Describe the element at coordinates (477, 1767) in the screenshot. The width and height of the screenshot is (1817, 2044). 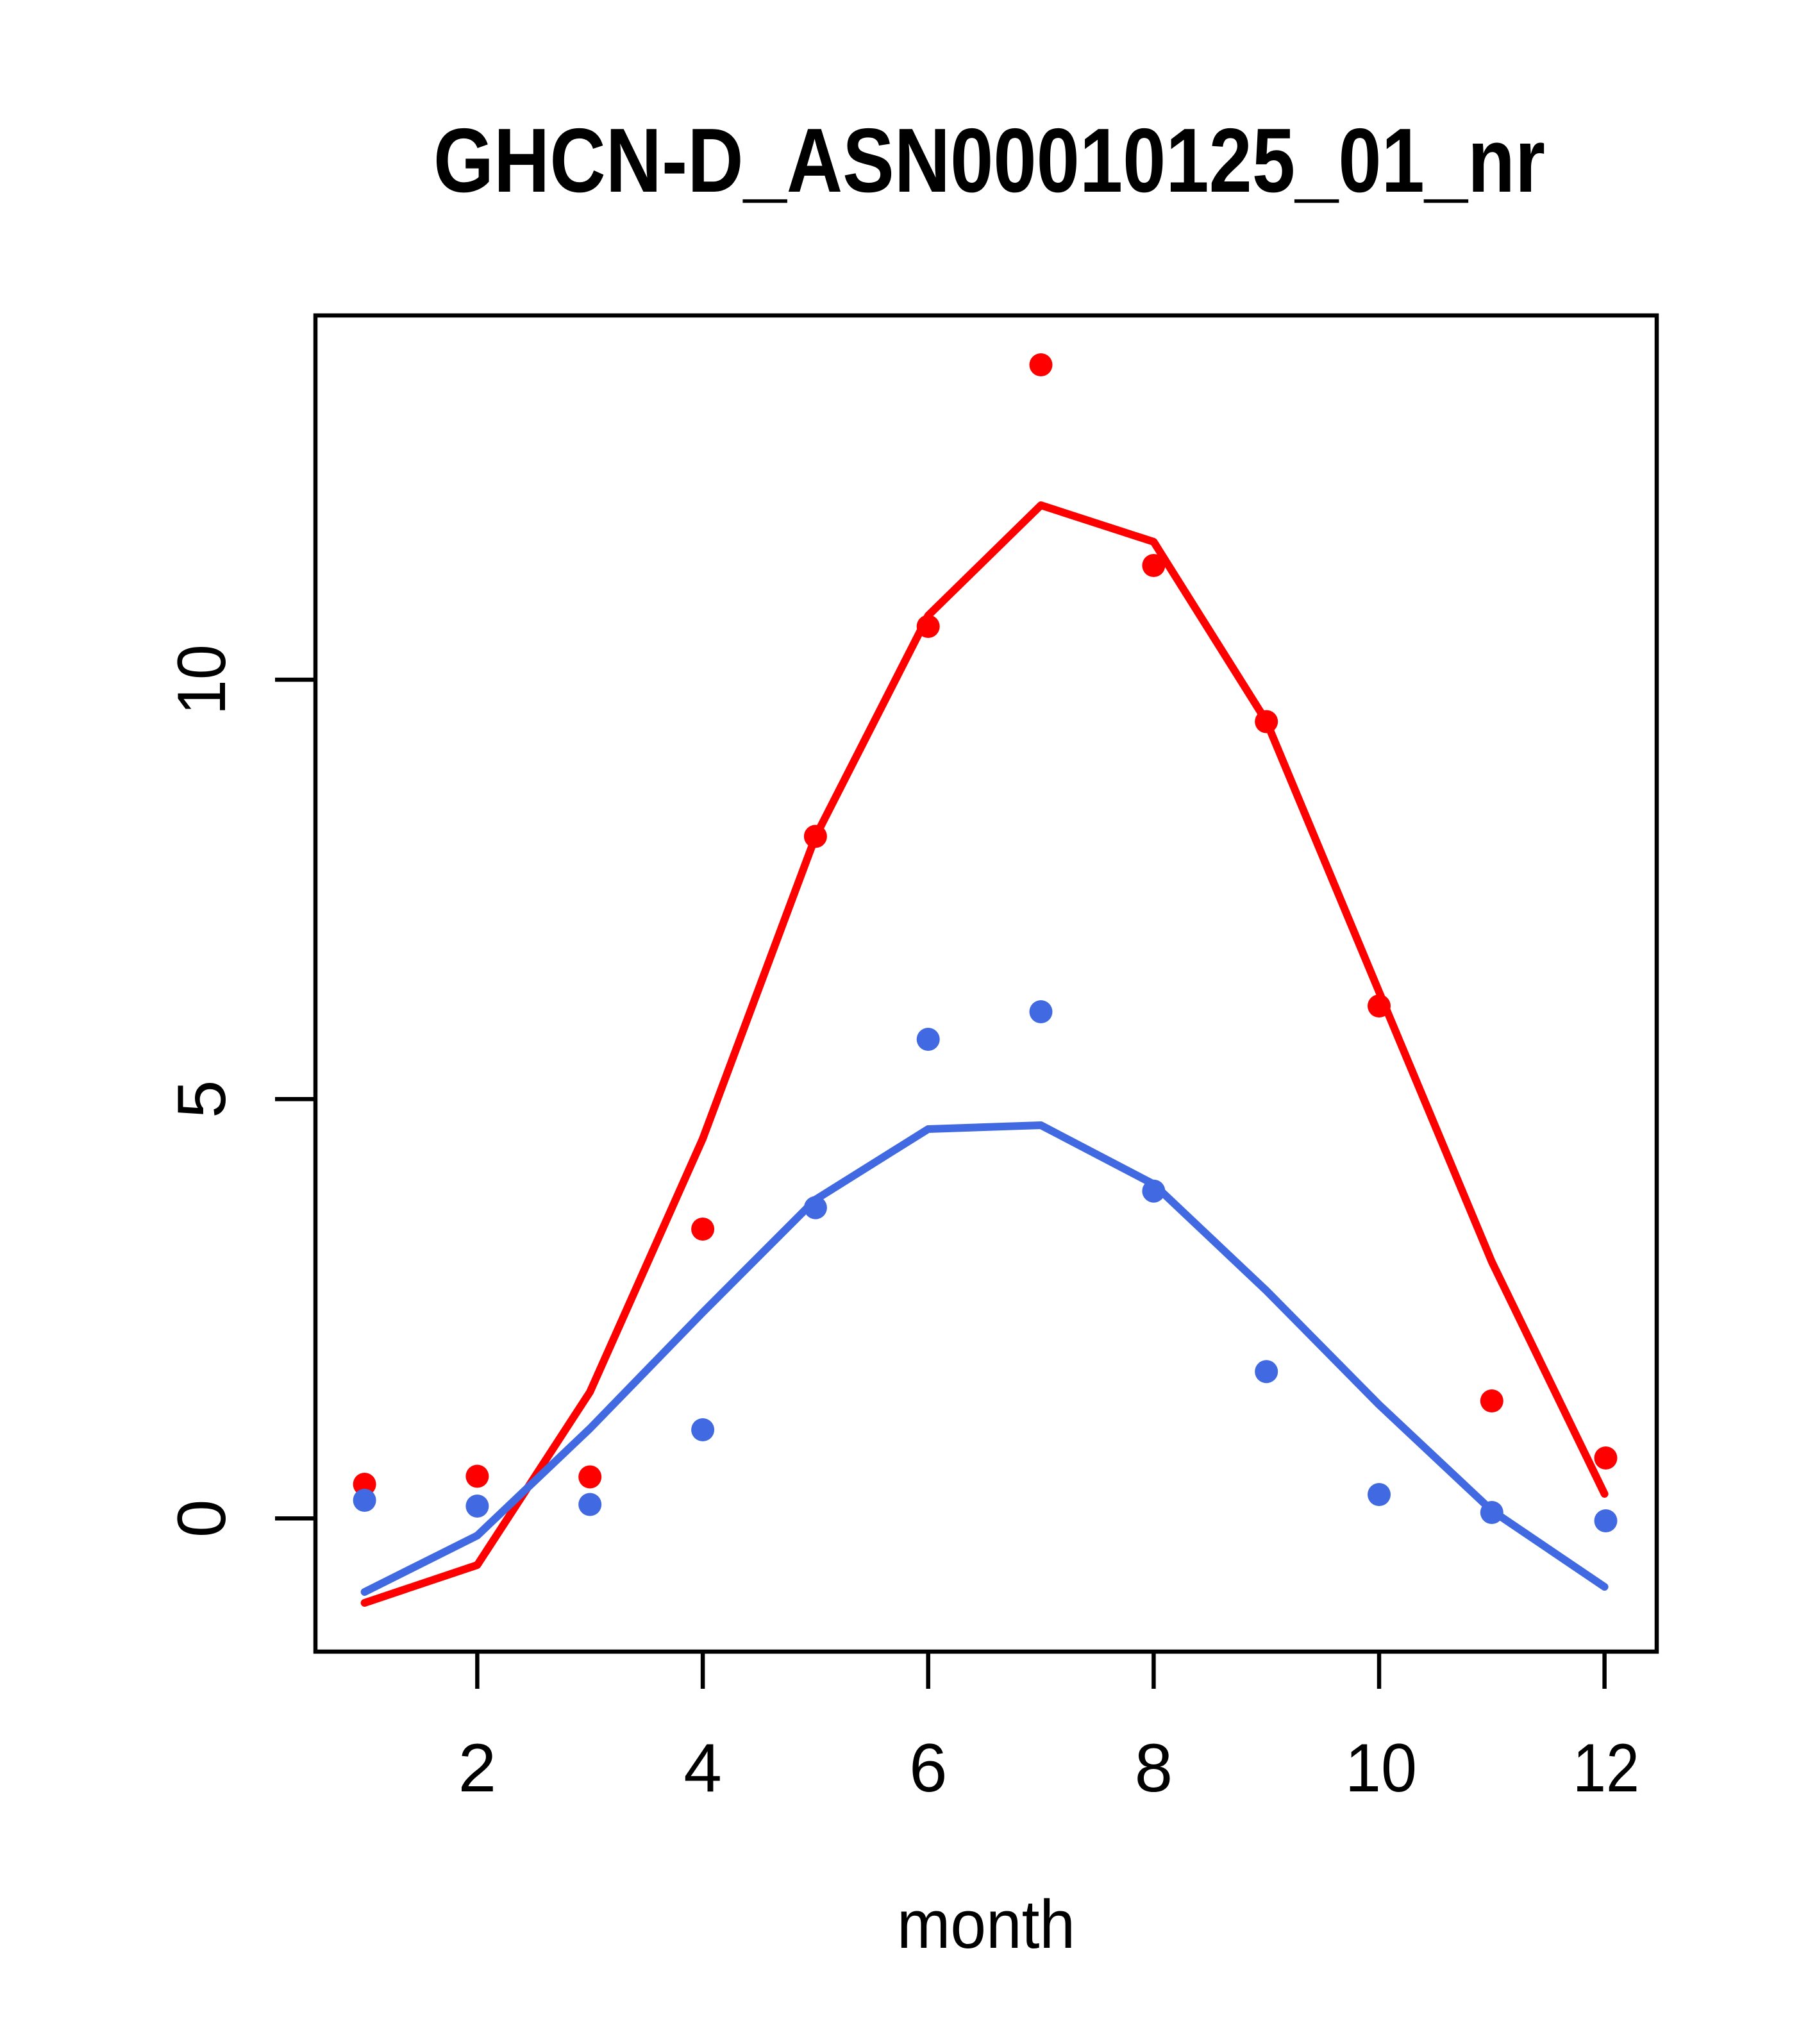
I see `svg-text: 2` at that location.